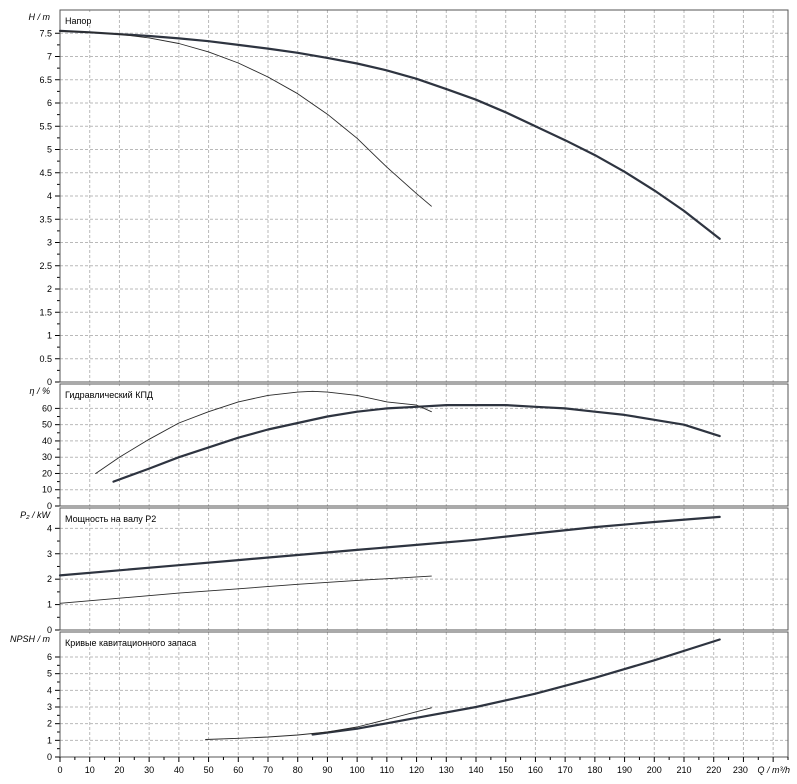 This screenshot has width=797, height=784. I want to click on x-tick-label: 0, so click(59, 770).